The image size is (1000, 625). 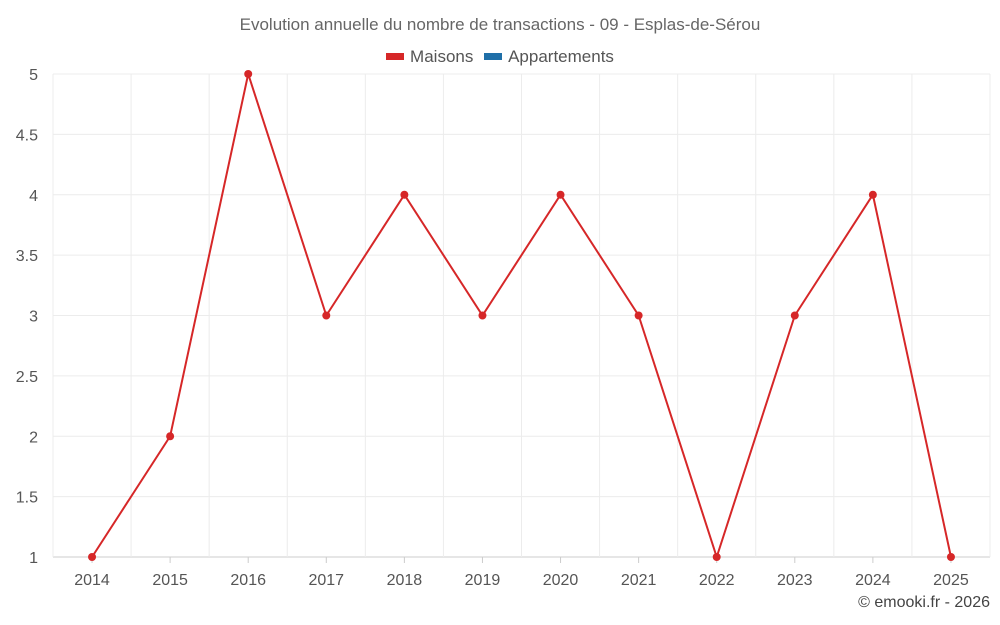 What do you see at coordinates (442, 56) in the screenshot?
I see `legend-label-maisons: Maisons` at bounding box center [442, 56].